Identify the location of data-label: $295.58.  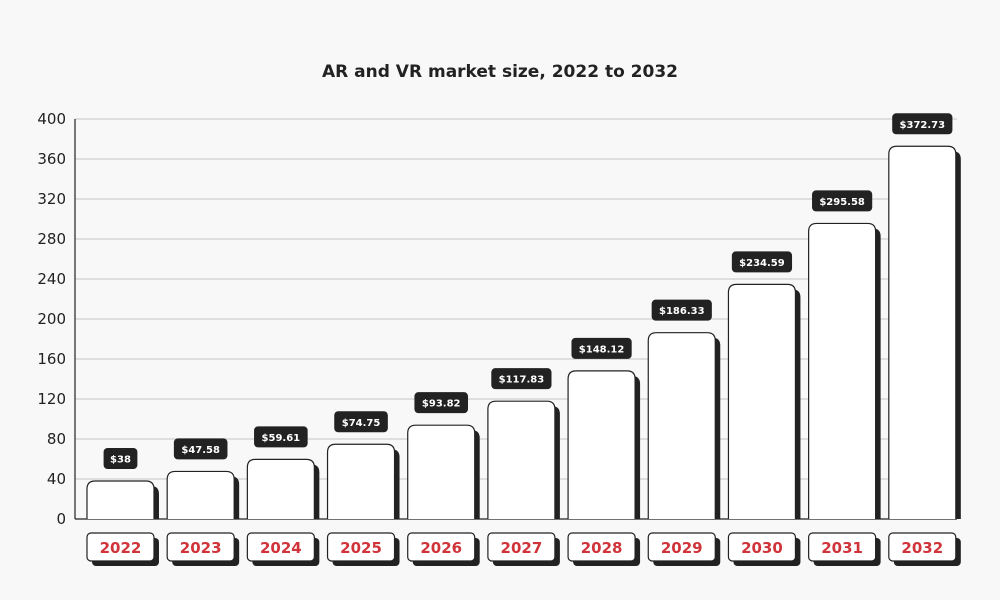
(842, 202).